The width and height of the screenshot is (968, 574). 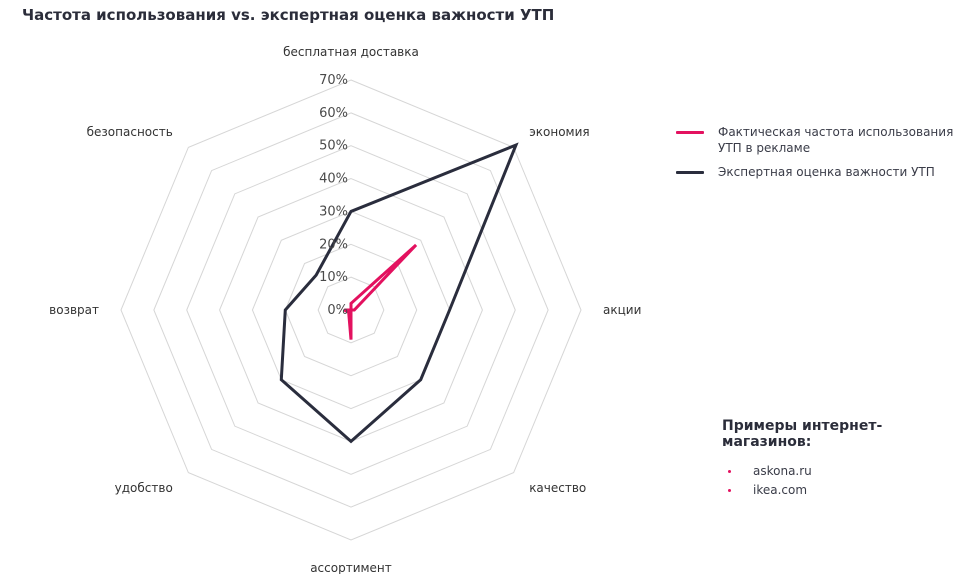 What do you see at coordinates (690, 172) in the screenshot?
I see `legend-swatch-expert` at bounding box center [690, 172].